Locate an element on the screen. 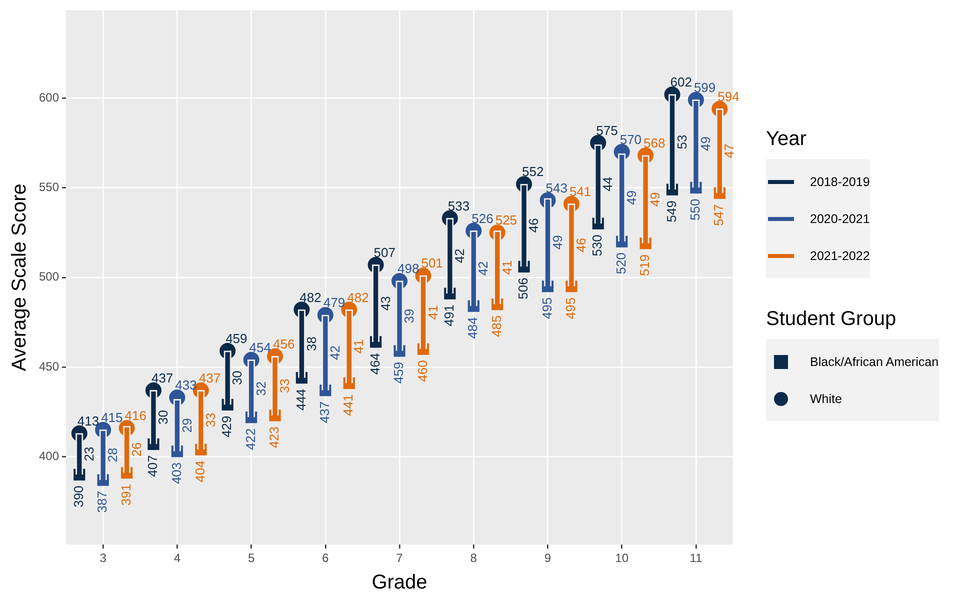 The height and width of the screenshot is (601, 977). data-label: 444 is located at coordinates (300, 399).